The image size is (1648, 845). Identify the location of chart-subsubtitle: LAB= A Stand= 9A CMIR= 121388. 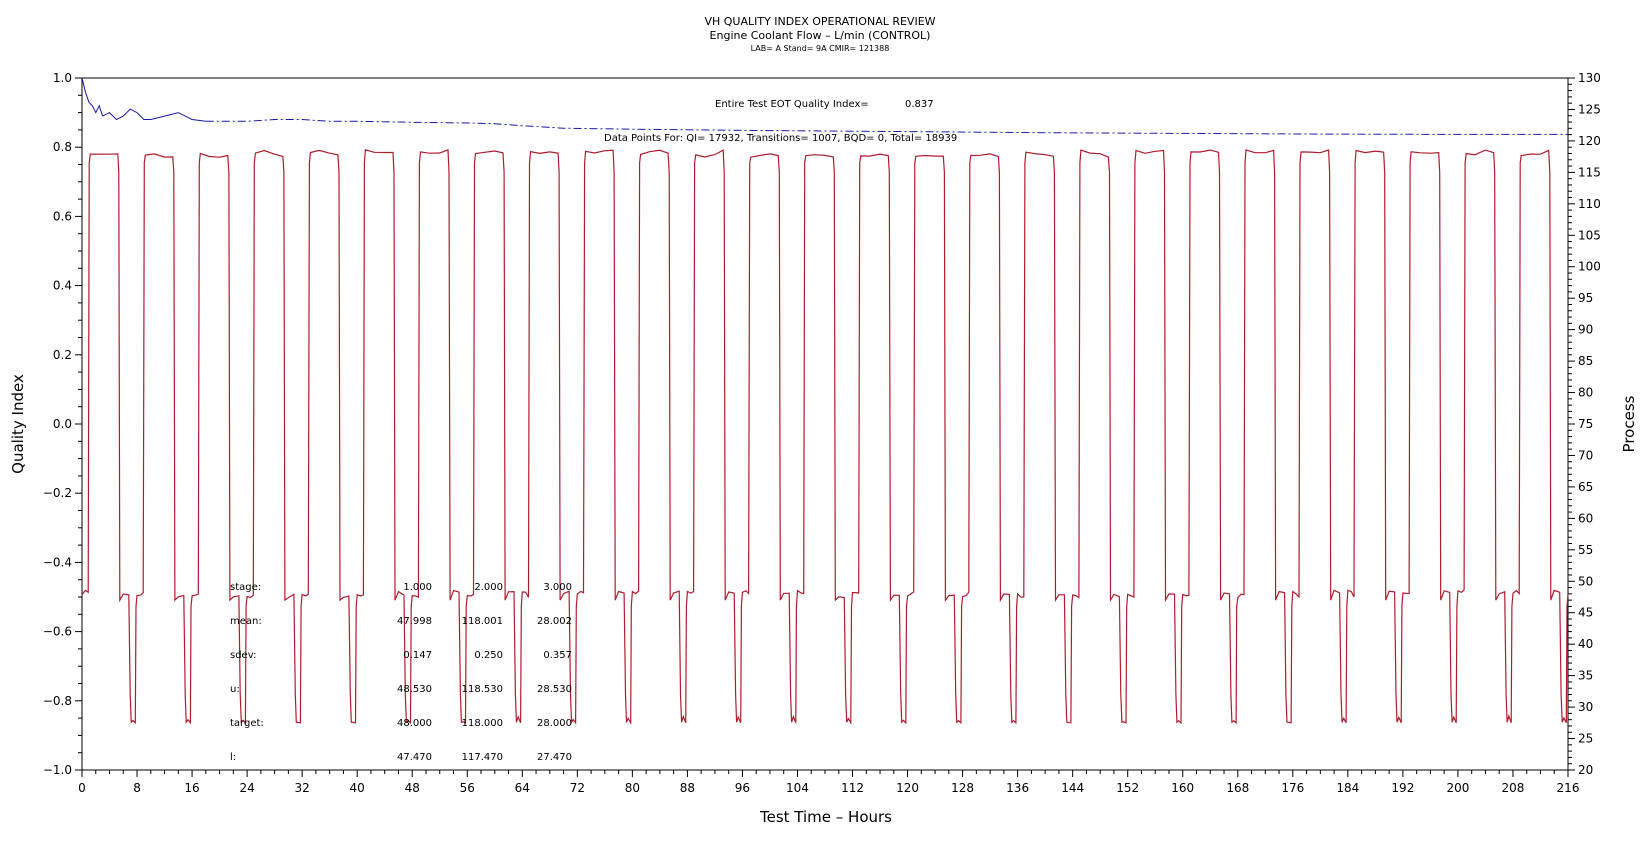
(820, 48).